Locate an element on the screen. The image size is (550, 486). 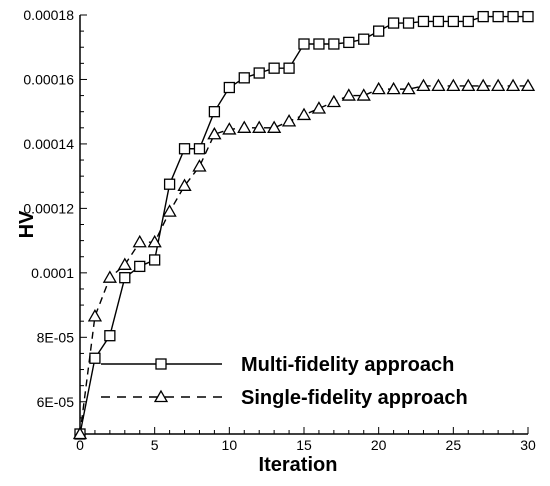
x-tick-label: 20 is located at coordinates (379, 445).